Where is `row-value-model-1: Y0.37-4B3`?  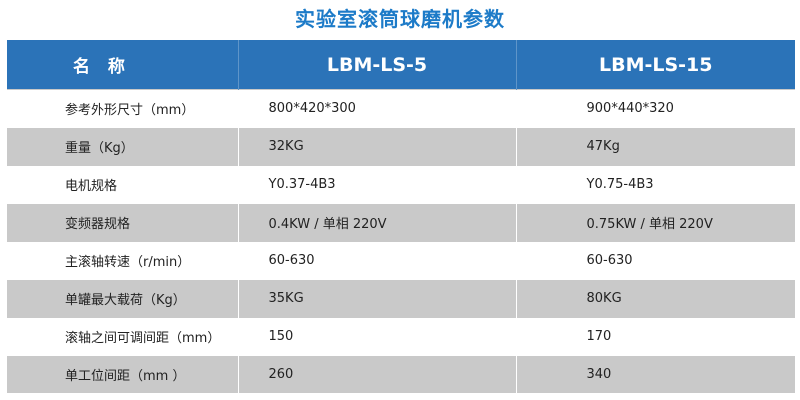 row-value-model-1: Y0.37-4B3 is located at coordinates (377, 184).